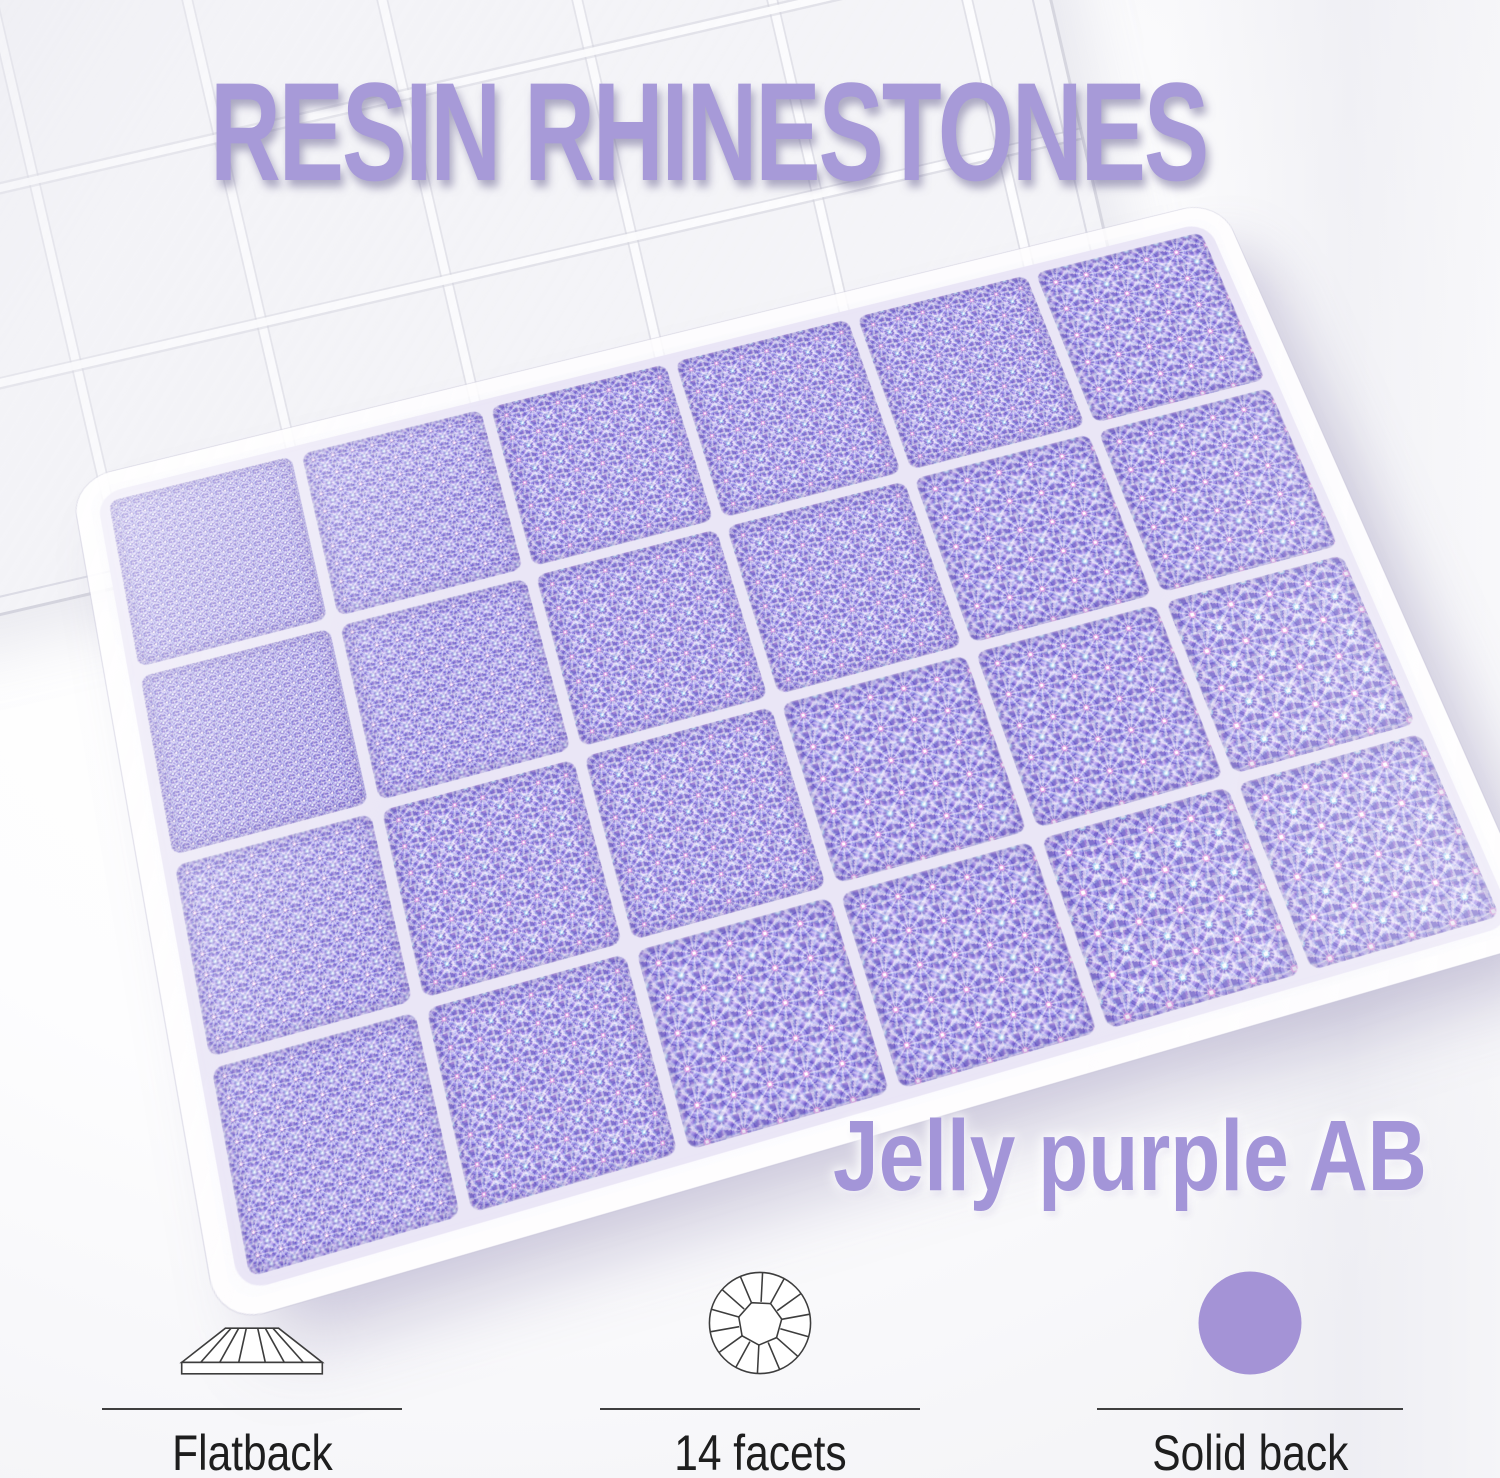  What do you see at coordinates (760, 1315) in the screenshot?
I see `facet-top-view-icon` at bounding box center [760, 1315].